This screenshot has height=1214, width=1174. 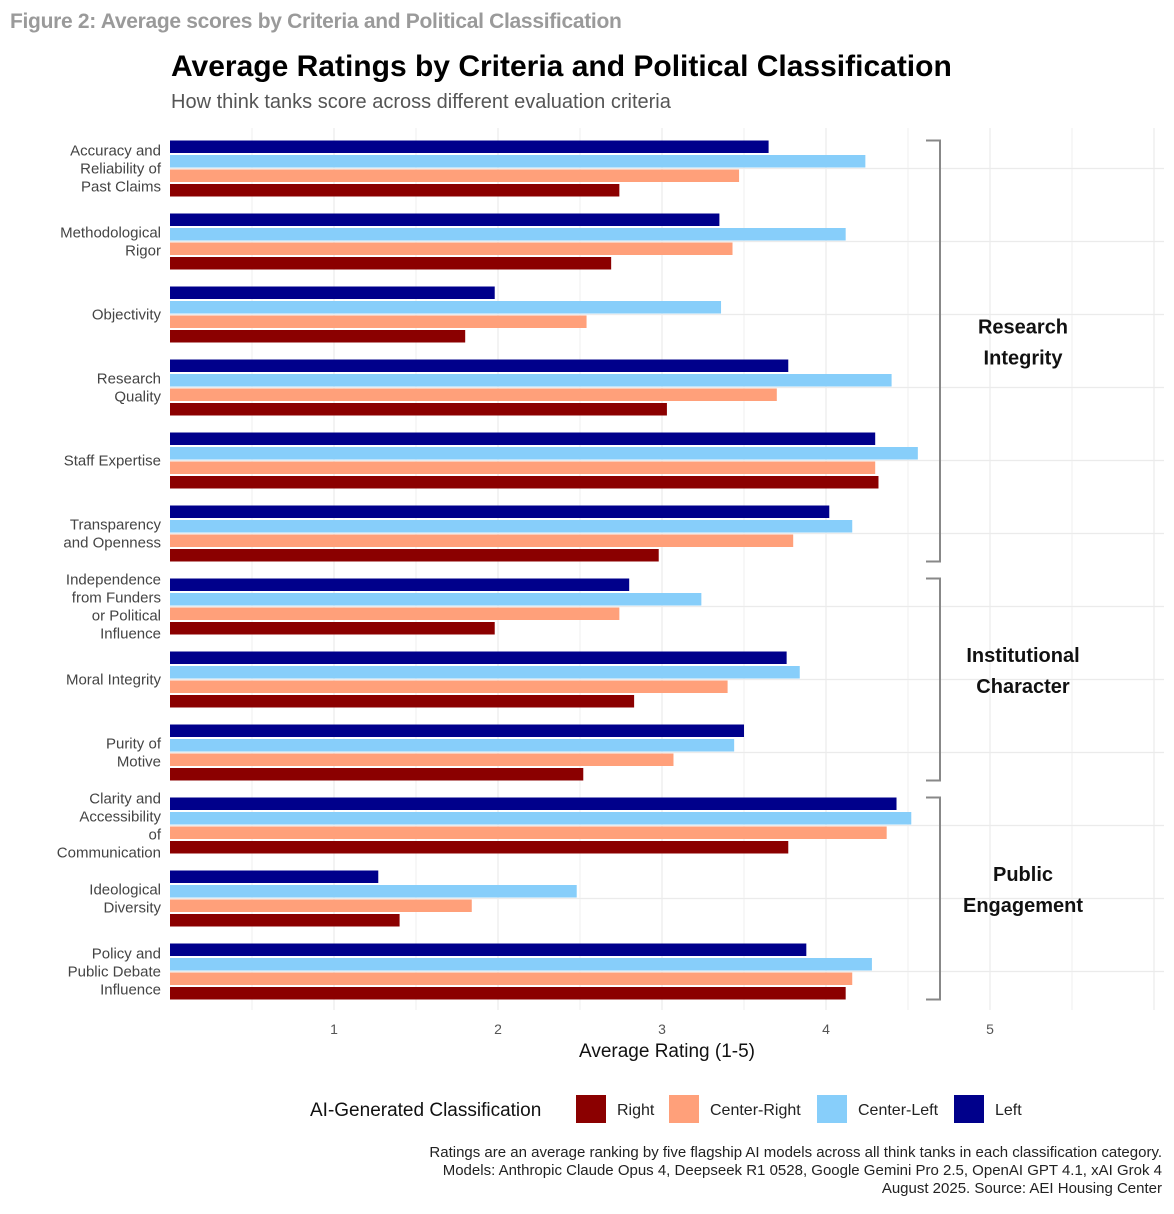 I want to click on category-label: or Political, so click(x=126, y=616).